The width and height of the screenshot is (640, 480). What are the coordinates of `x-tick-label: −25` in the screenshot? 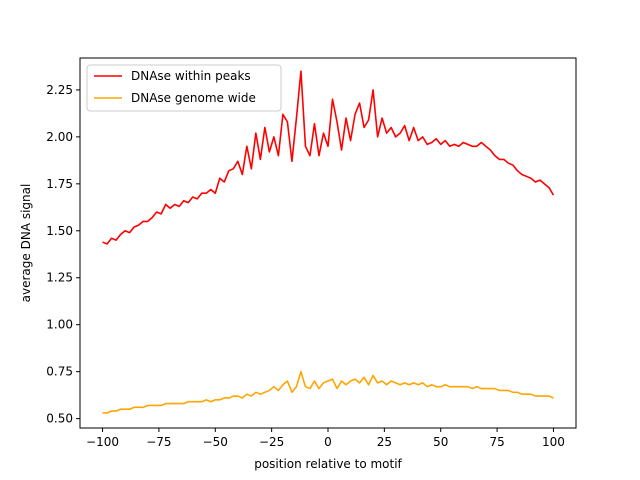 It's located at (271, 442).